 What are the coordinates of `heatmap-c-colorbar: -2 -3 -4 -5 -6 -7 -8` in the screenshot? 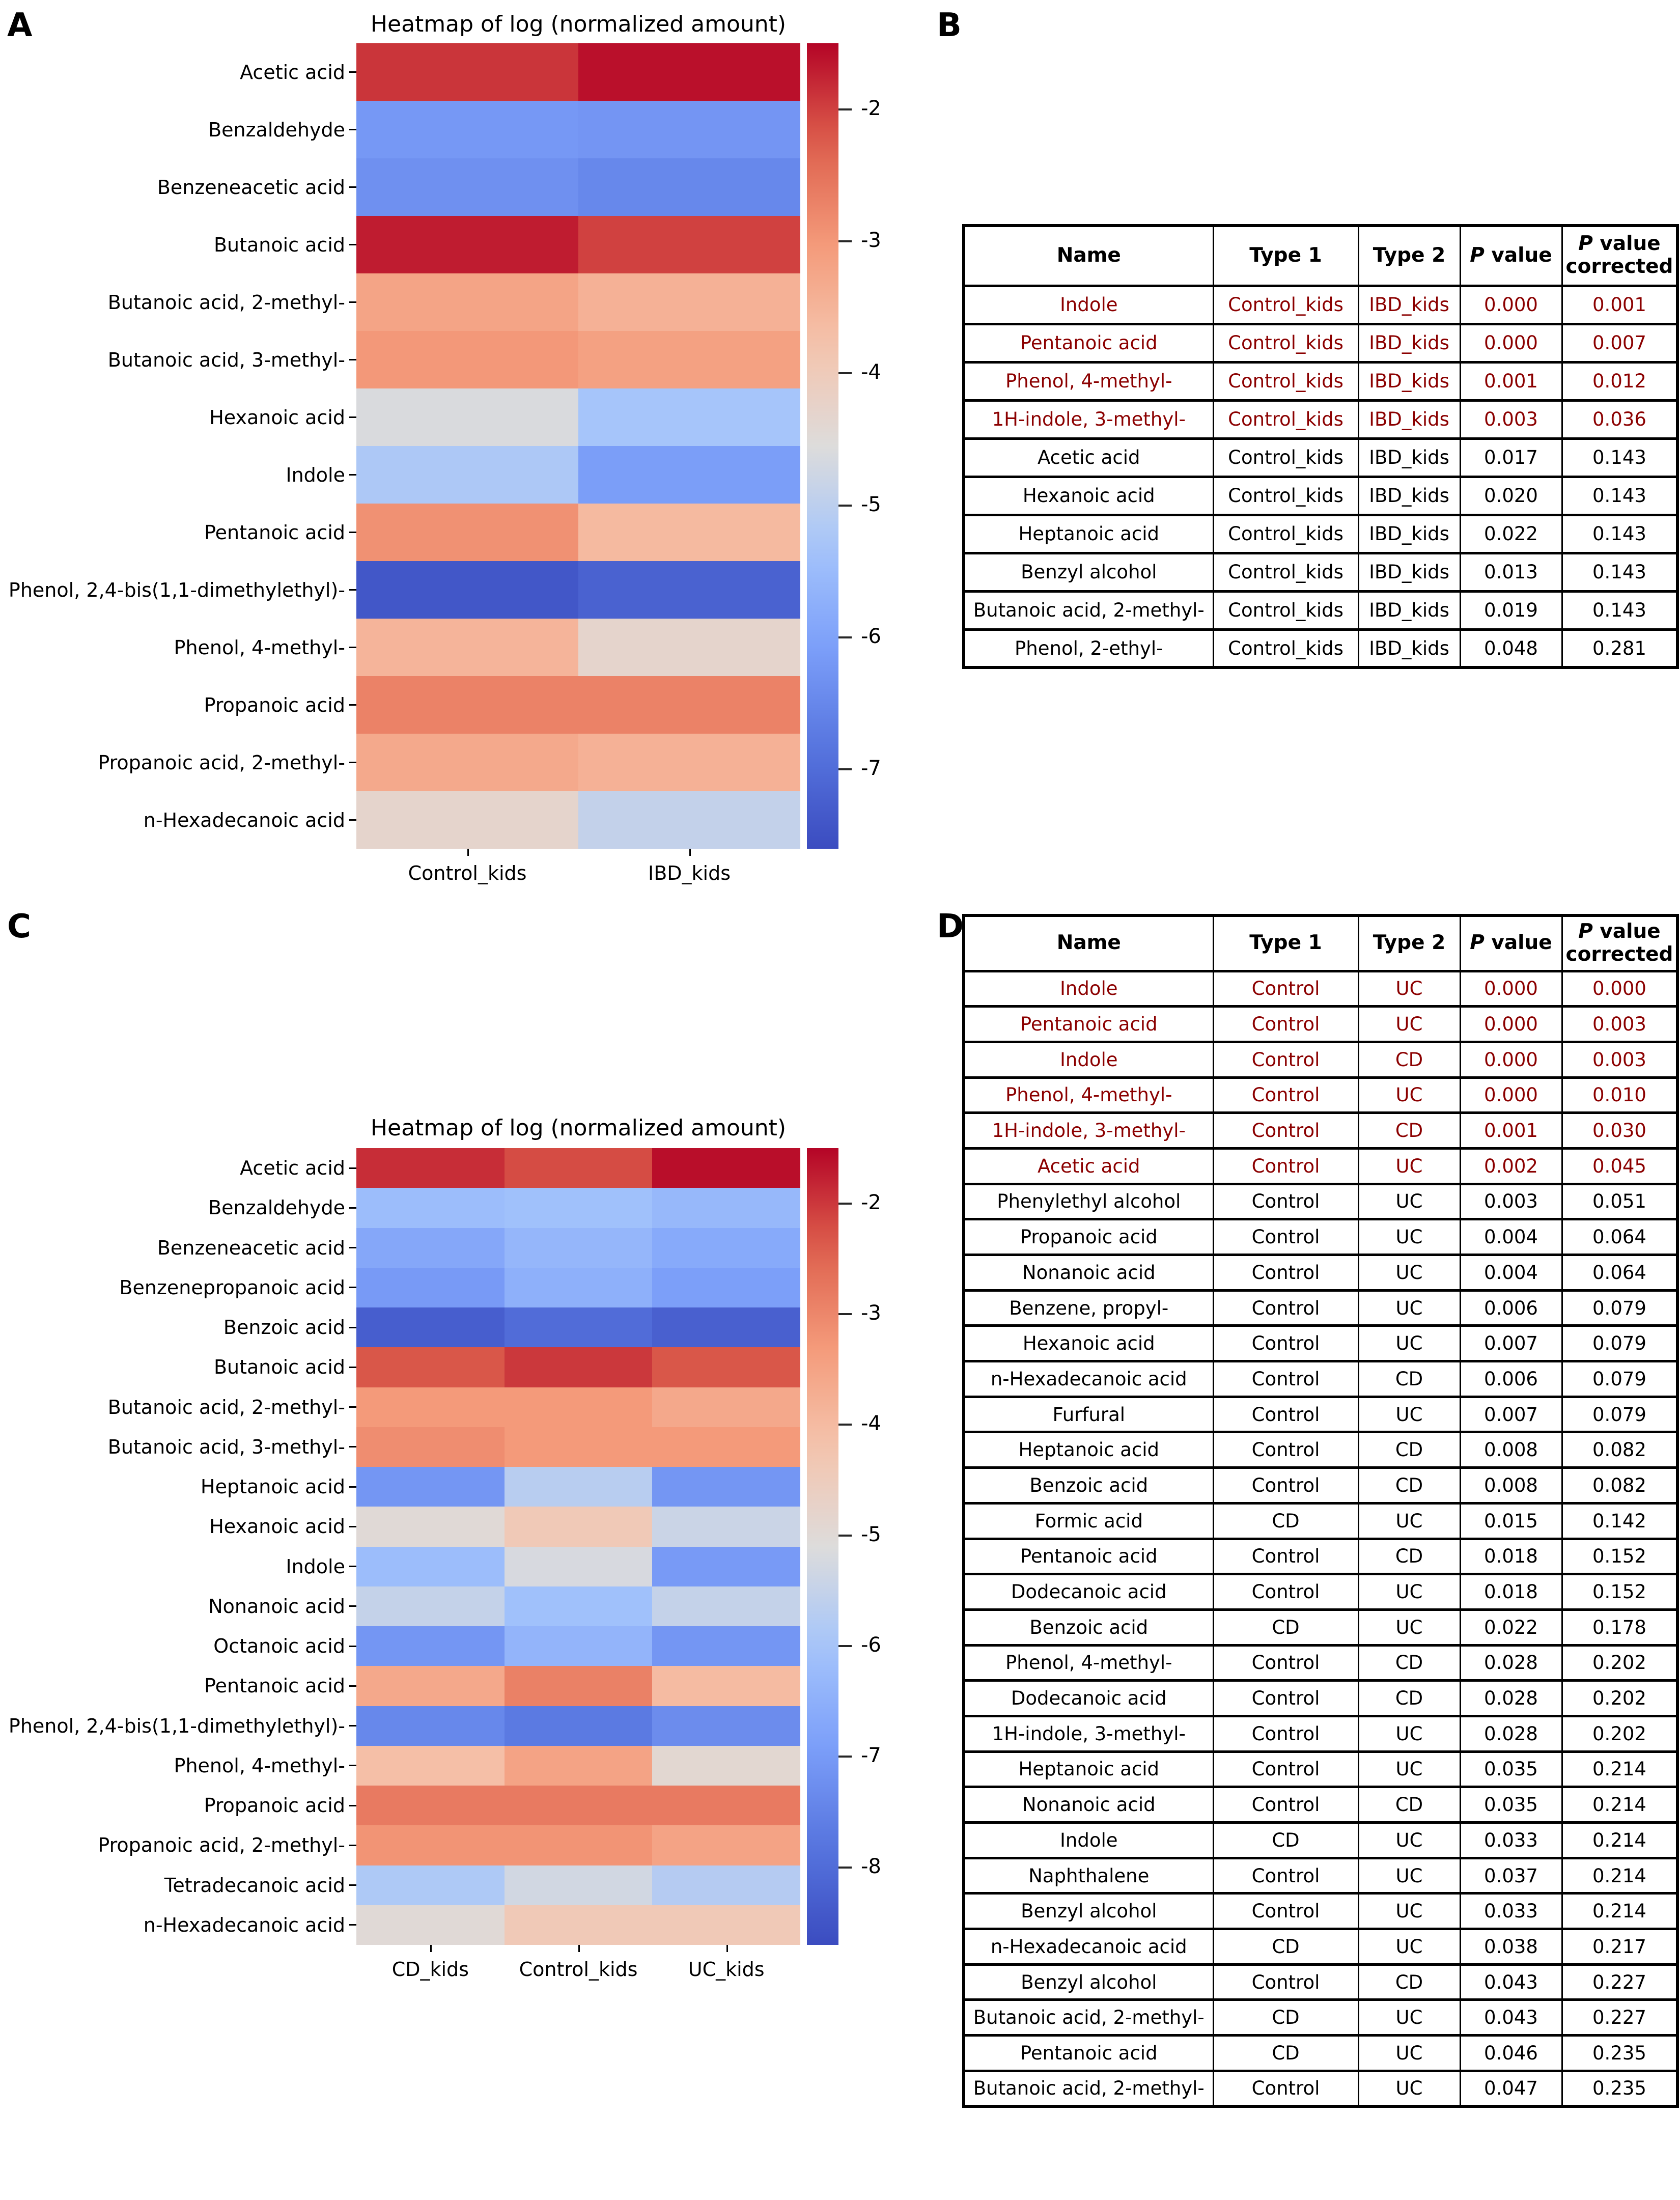 It's located at (844, 1546).